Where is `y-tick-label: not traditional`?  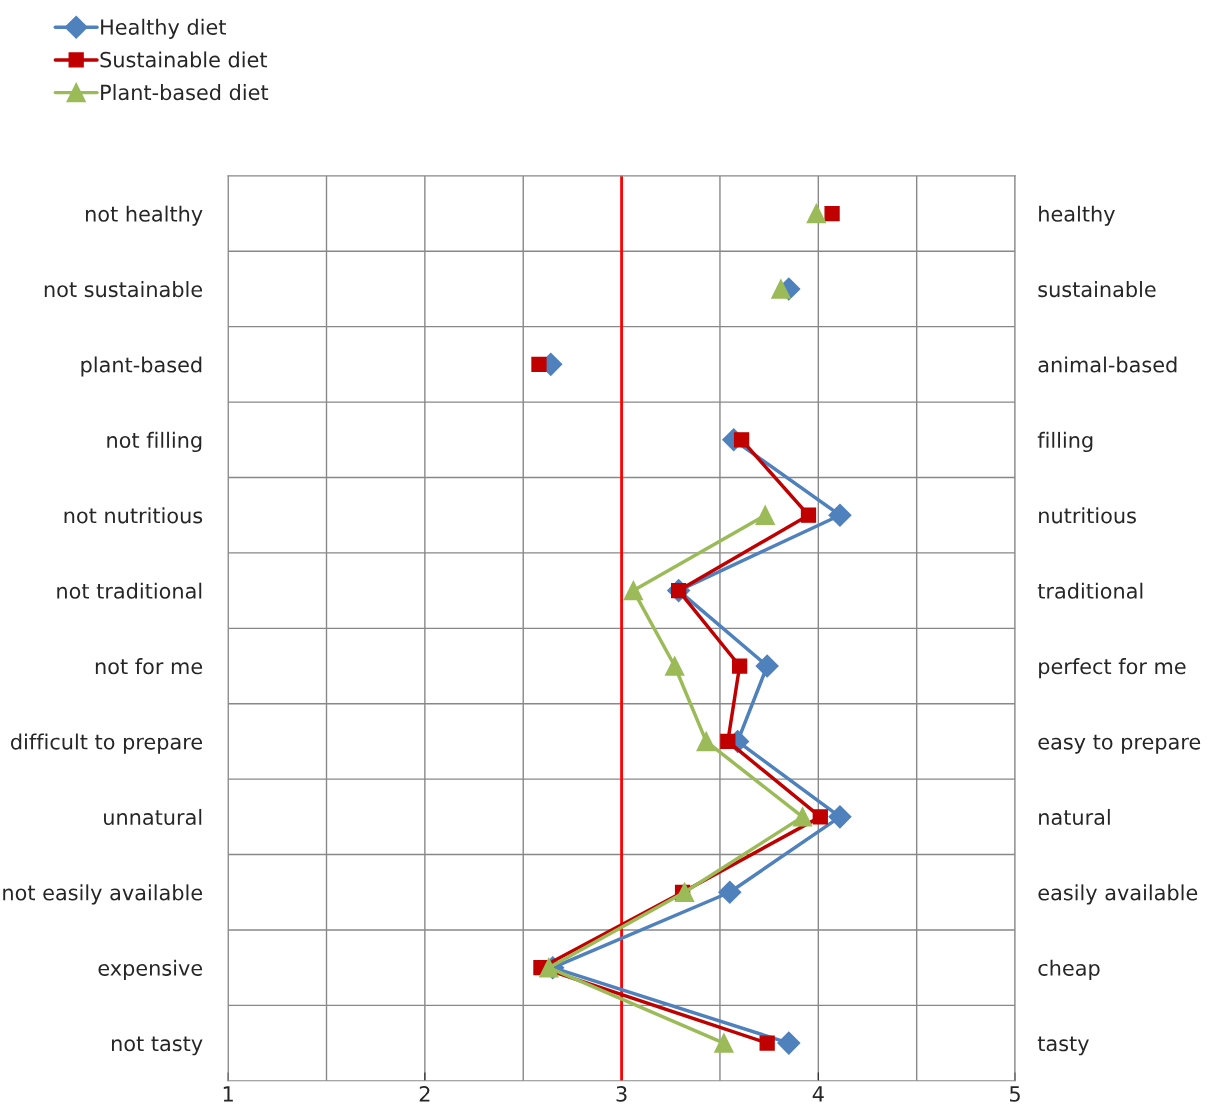
y-tick-label: not traditional is located at coordinates (129, 590).